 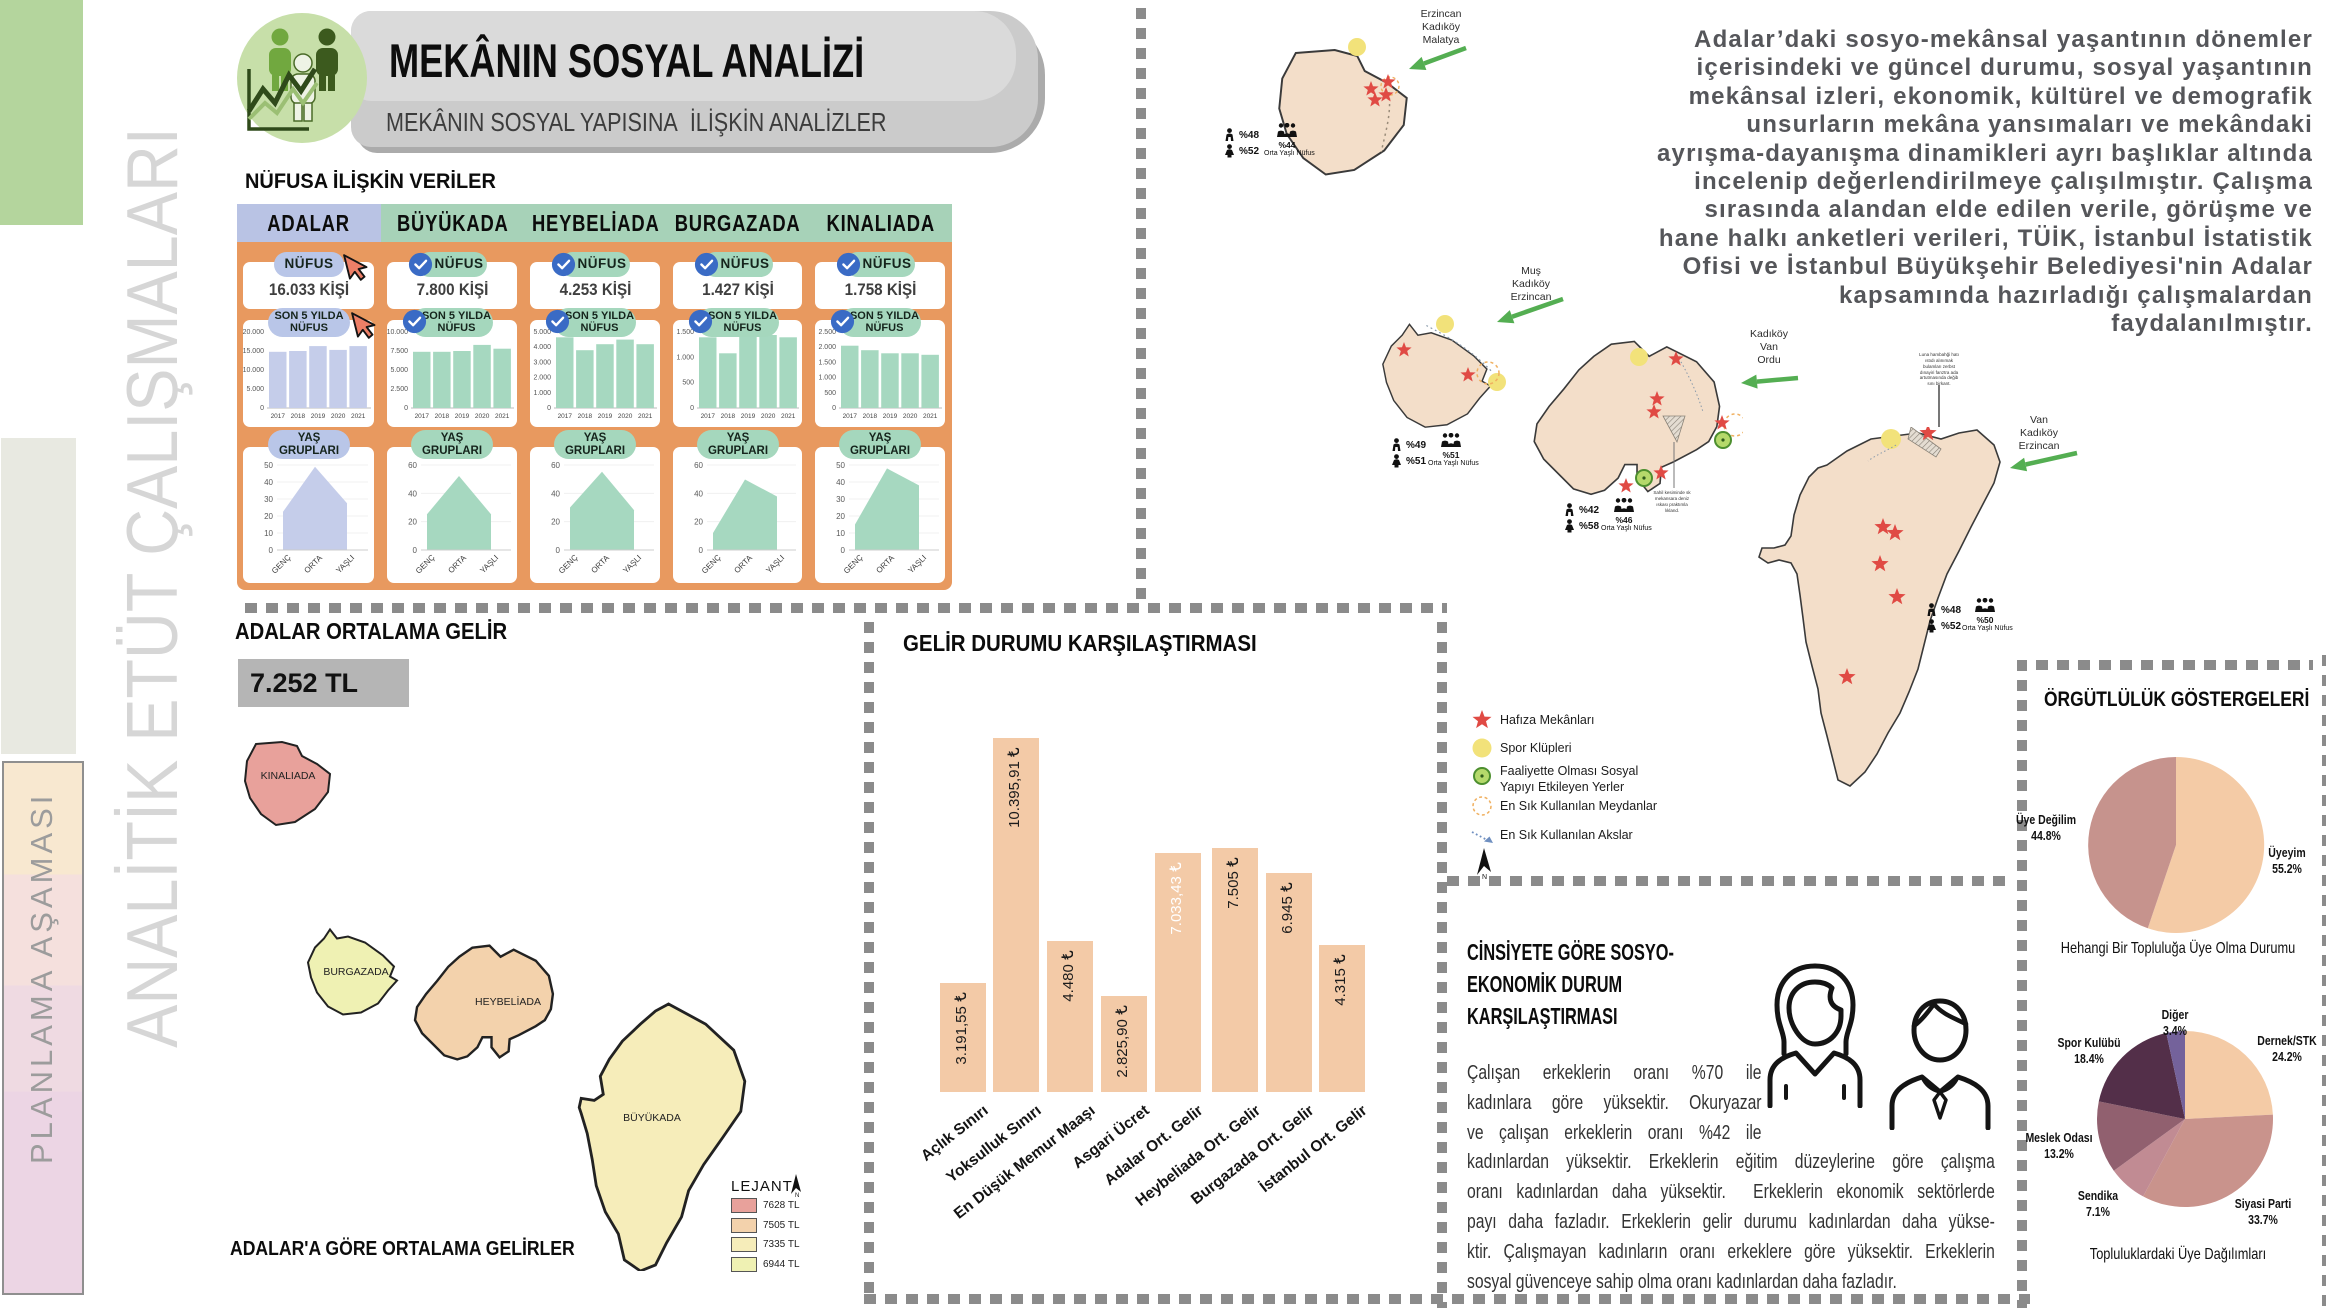 What do you see at coordinates (253, 351) in the screenshot?
I see `svg-text: 15.000` at bounding box center [253, 351].